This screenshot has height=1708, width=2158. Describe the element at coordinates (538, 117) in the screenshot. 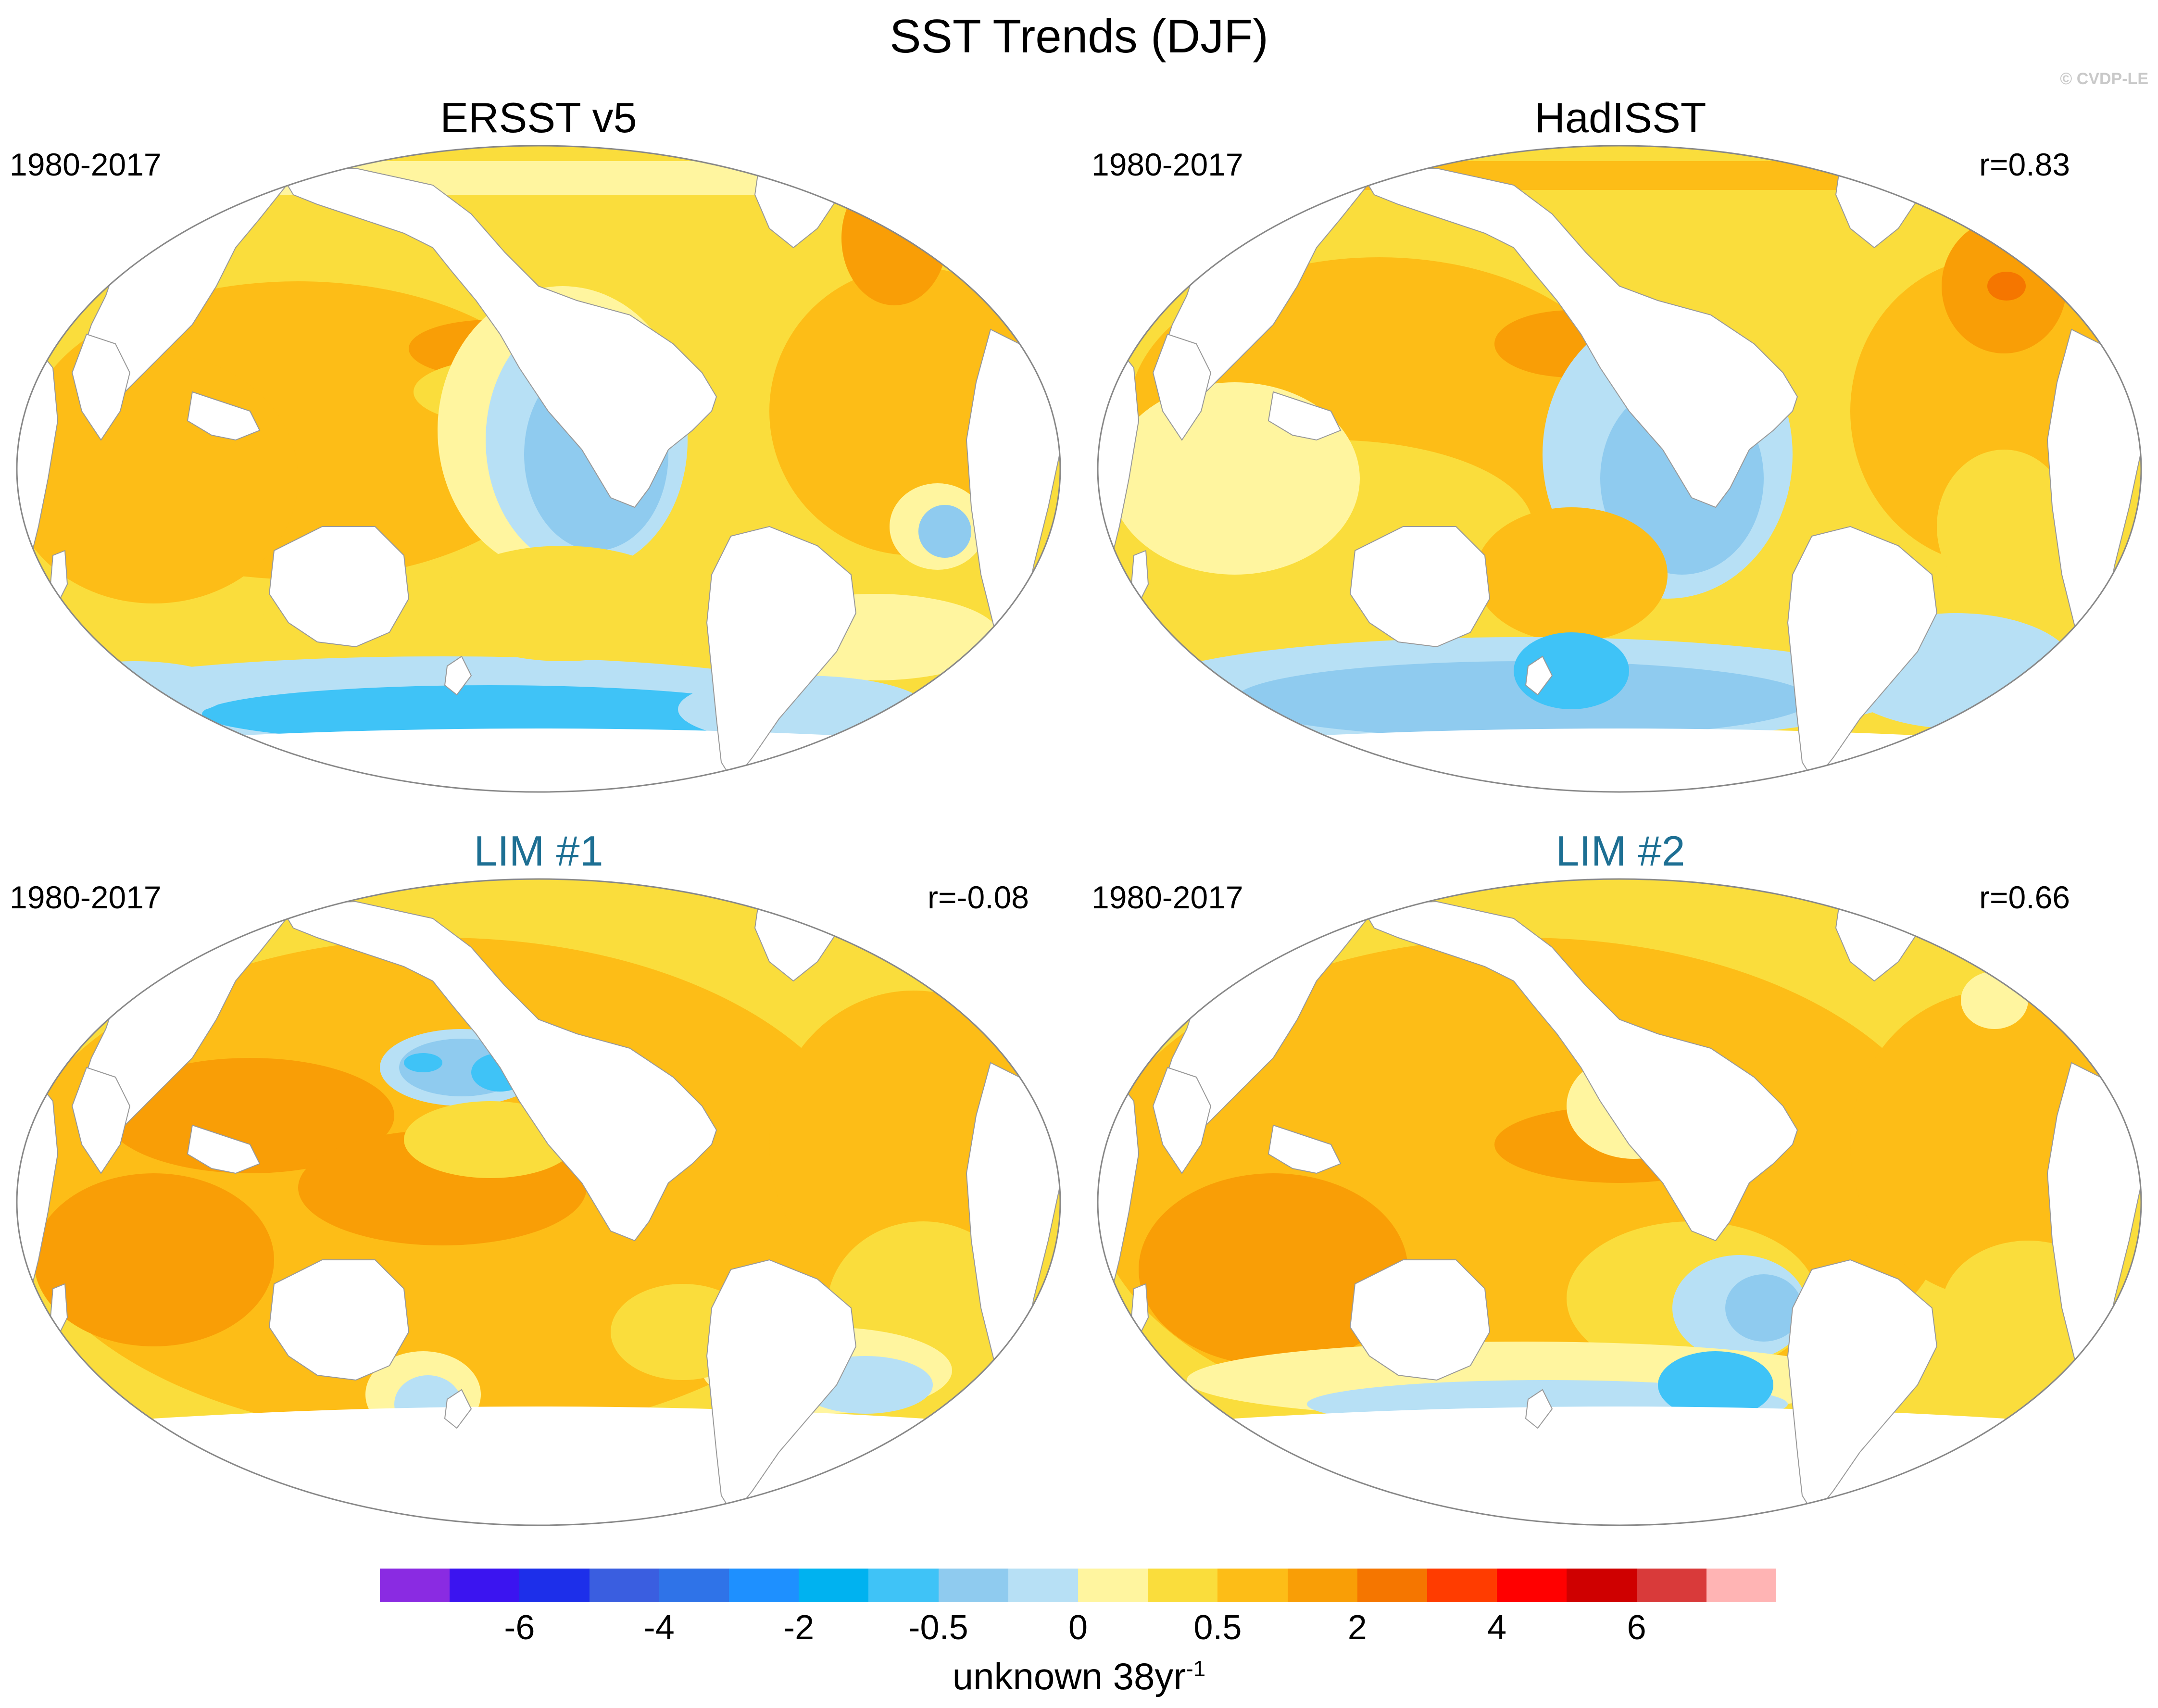

I see `panel-1-title: ERSST v5` at that location.